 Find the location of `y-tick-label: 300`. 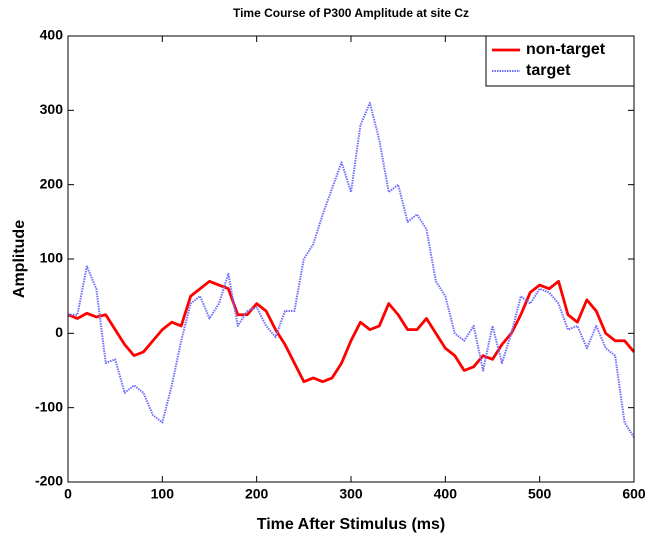

y-tick-label: 300 is located at coordinates (52, 109).